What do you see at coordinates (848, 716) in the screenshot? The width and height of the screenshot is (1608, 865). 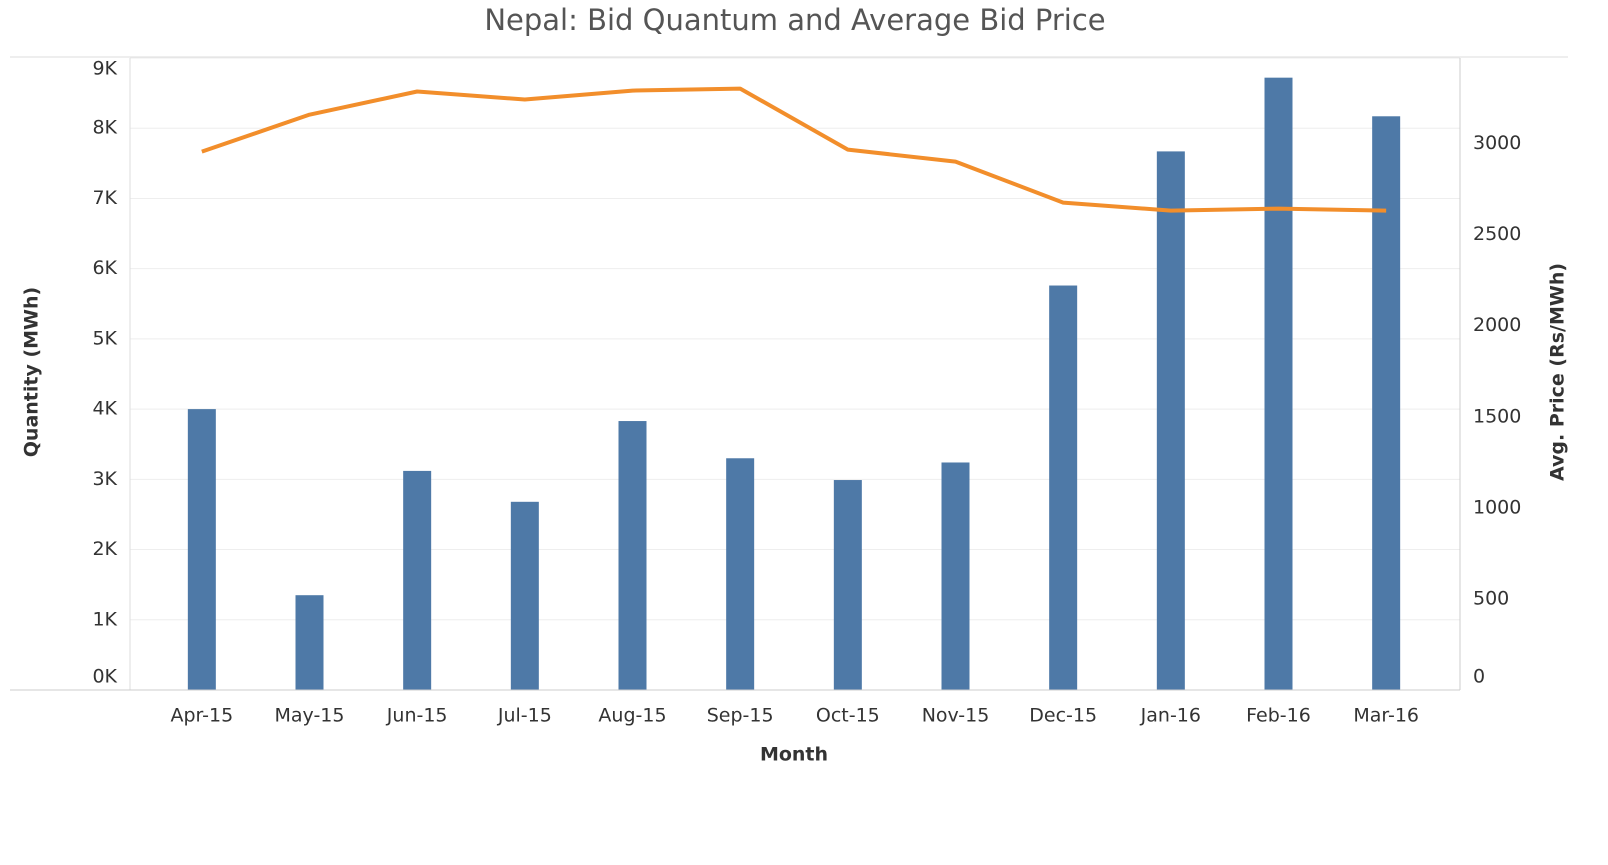 I see `x-tick-label: Oct-15` at bounding box center [848, 716].